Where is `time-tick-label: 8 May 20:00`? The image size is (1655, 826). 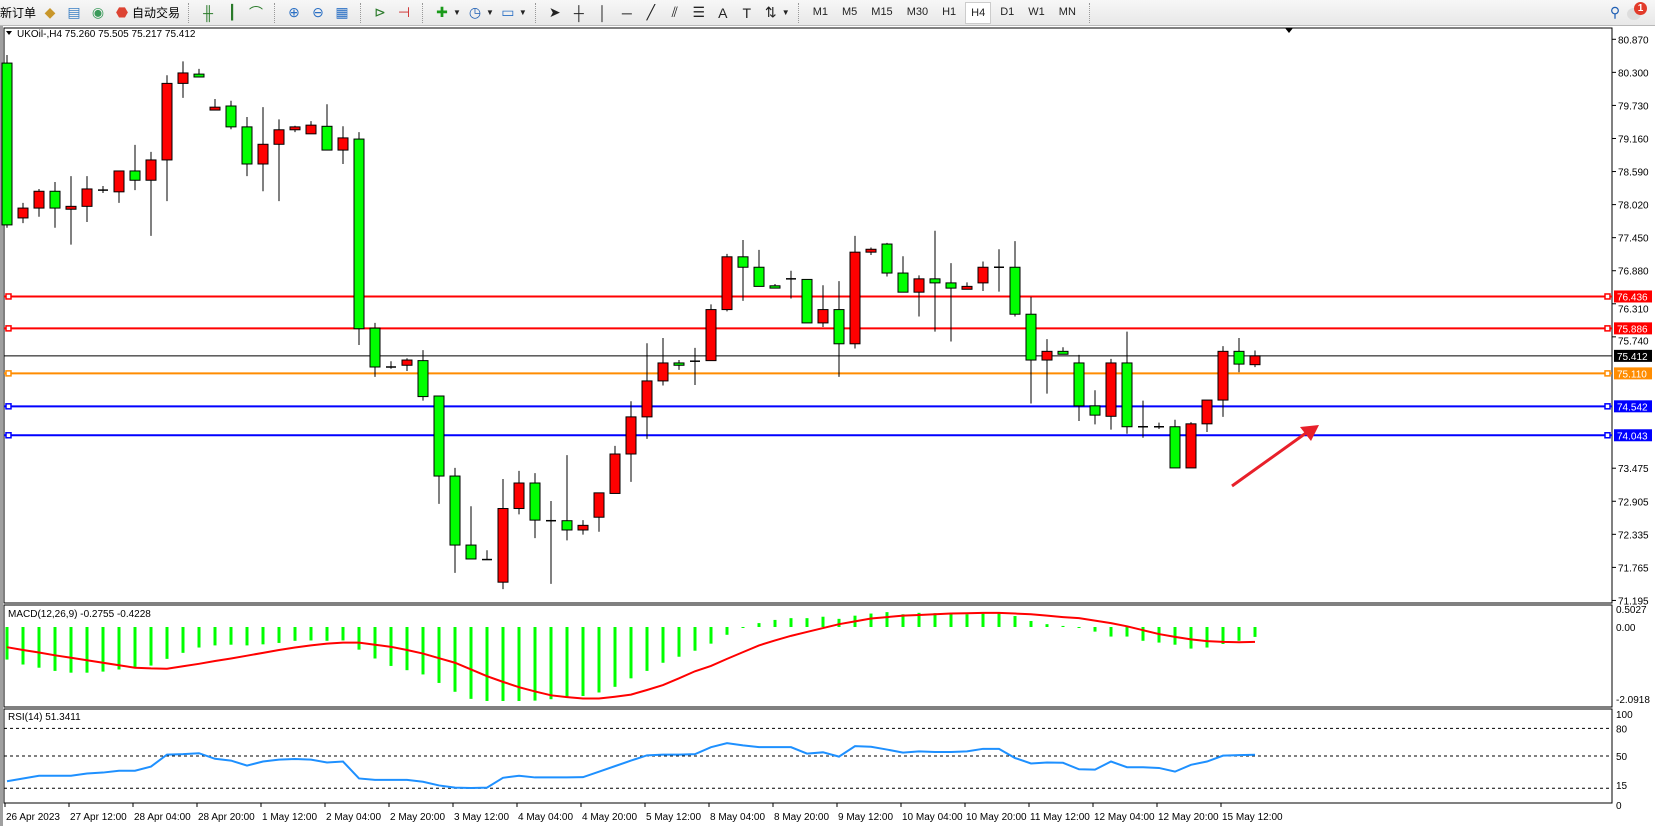 time-tick-label: 8 May 20:00 is located at coordinates (801, 817).